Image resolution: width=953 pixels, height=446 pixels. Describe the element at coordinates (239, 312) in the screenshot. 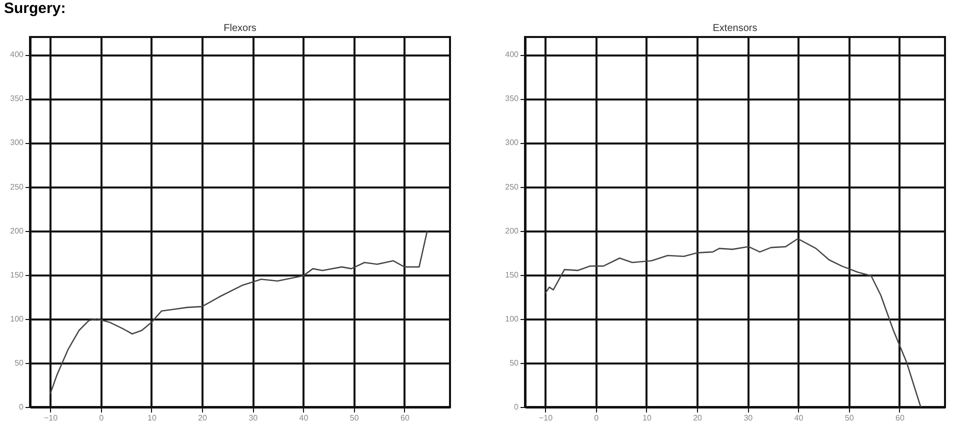

I see `line-series` at that location.